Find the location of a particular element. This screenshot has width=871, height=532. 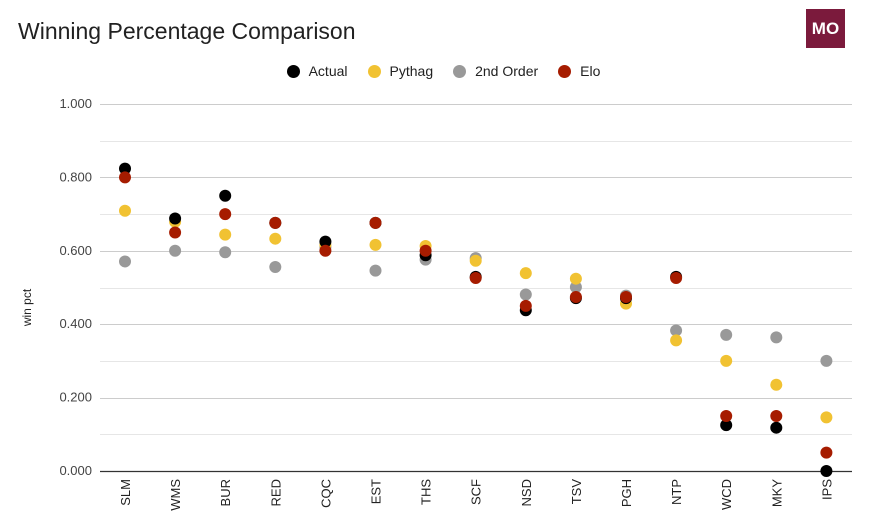

point-elo-ntp is located at coordinates (676, 277).